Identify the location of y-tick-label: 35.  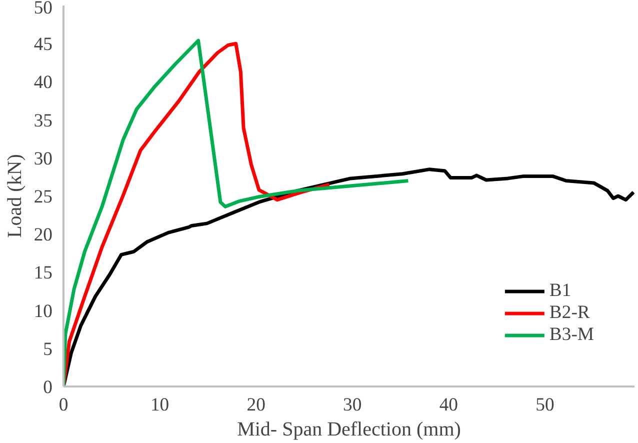
(43, 121).